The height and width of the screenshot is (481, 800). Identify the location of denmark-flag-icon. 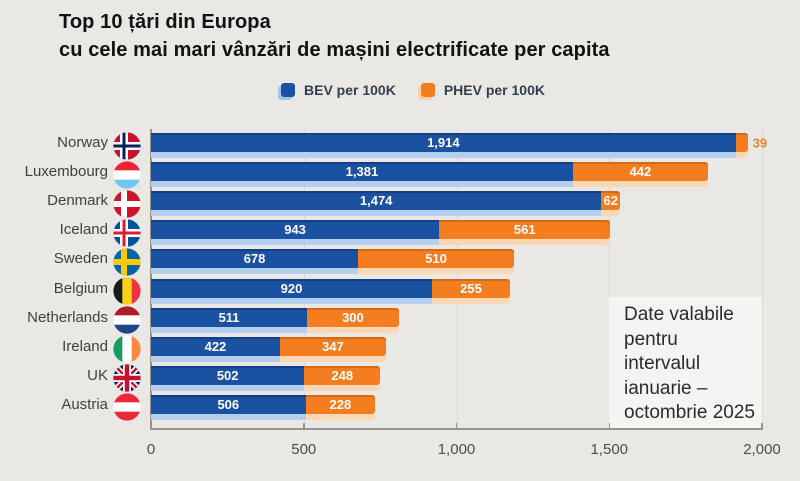
(127, 204).